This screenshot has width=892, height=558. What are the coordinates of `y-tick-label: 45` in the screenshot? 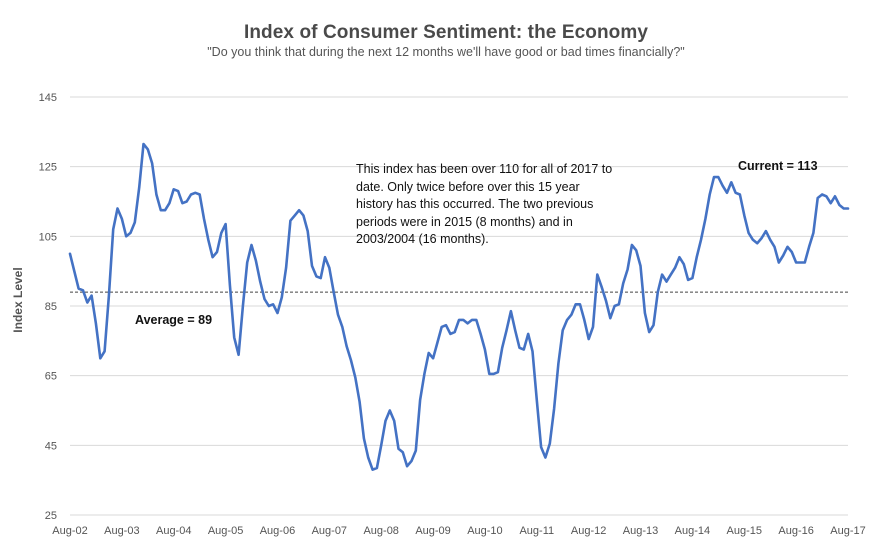 It's located at (51, 446).